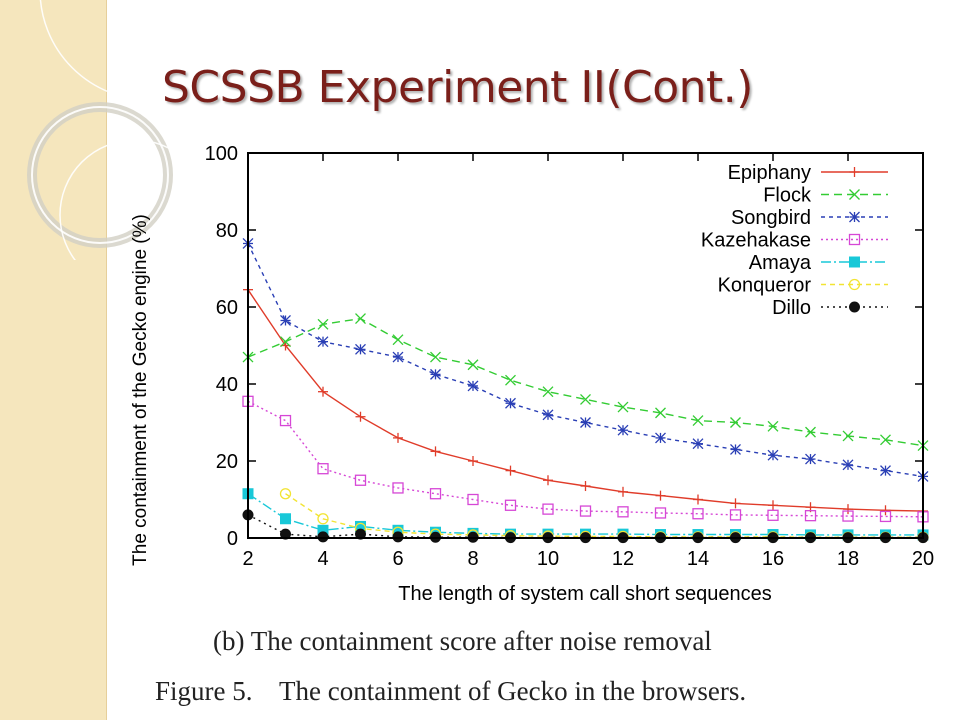  Describe the element at coordinates (322, 559) in the screenshot. I see `x-tick-label: 4` at that location.